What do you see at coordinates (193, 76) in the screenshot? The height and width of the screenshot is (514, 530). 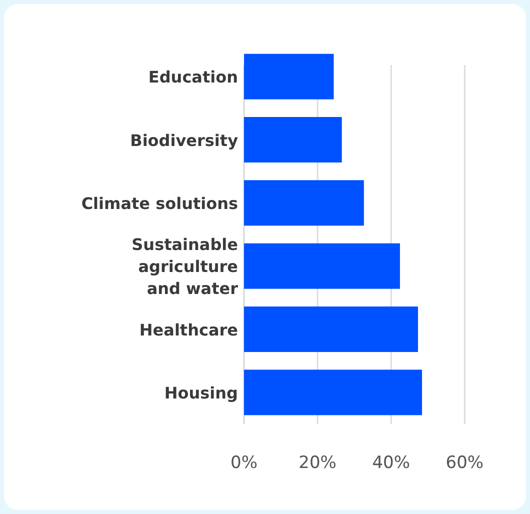 I see `y-tick-label: Education` at bounding box center [193, 76].